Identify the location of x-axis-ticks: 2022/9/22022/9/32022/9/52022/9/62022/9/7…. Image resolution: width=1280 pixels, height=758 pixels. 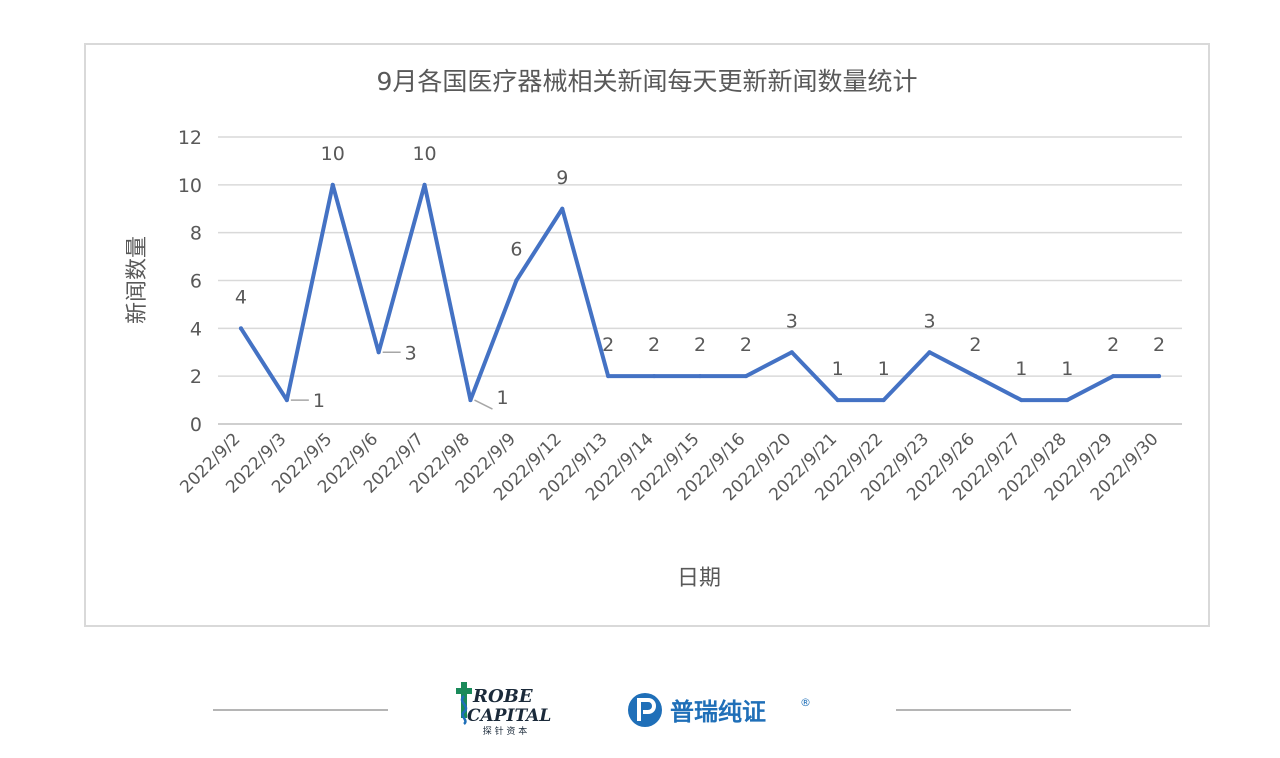
(669, 467).